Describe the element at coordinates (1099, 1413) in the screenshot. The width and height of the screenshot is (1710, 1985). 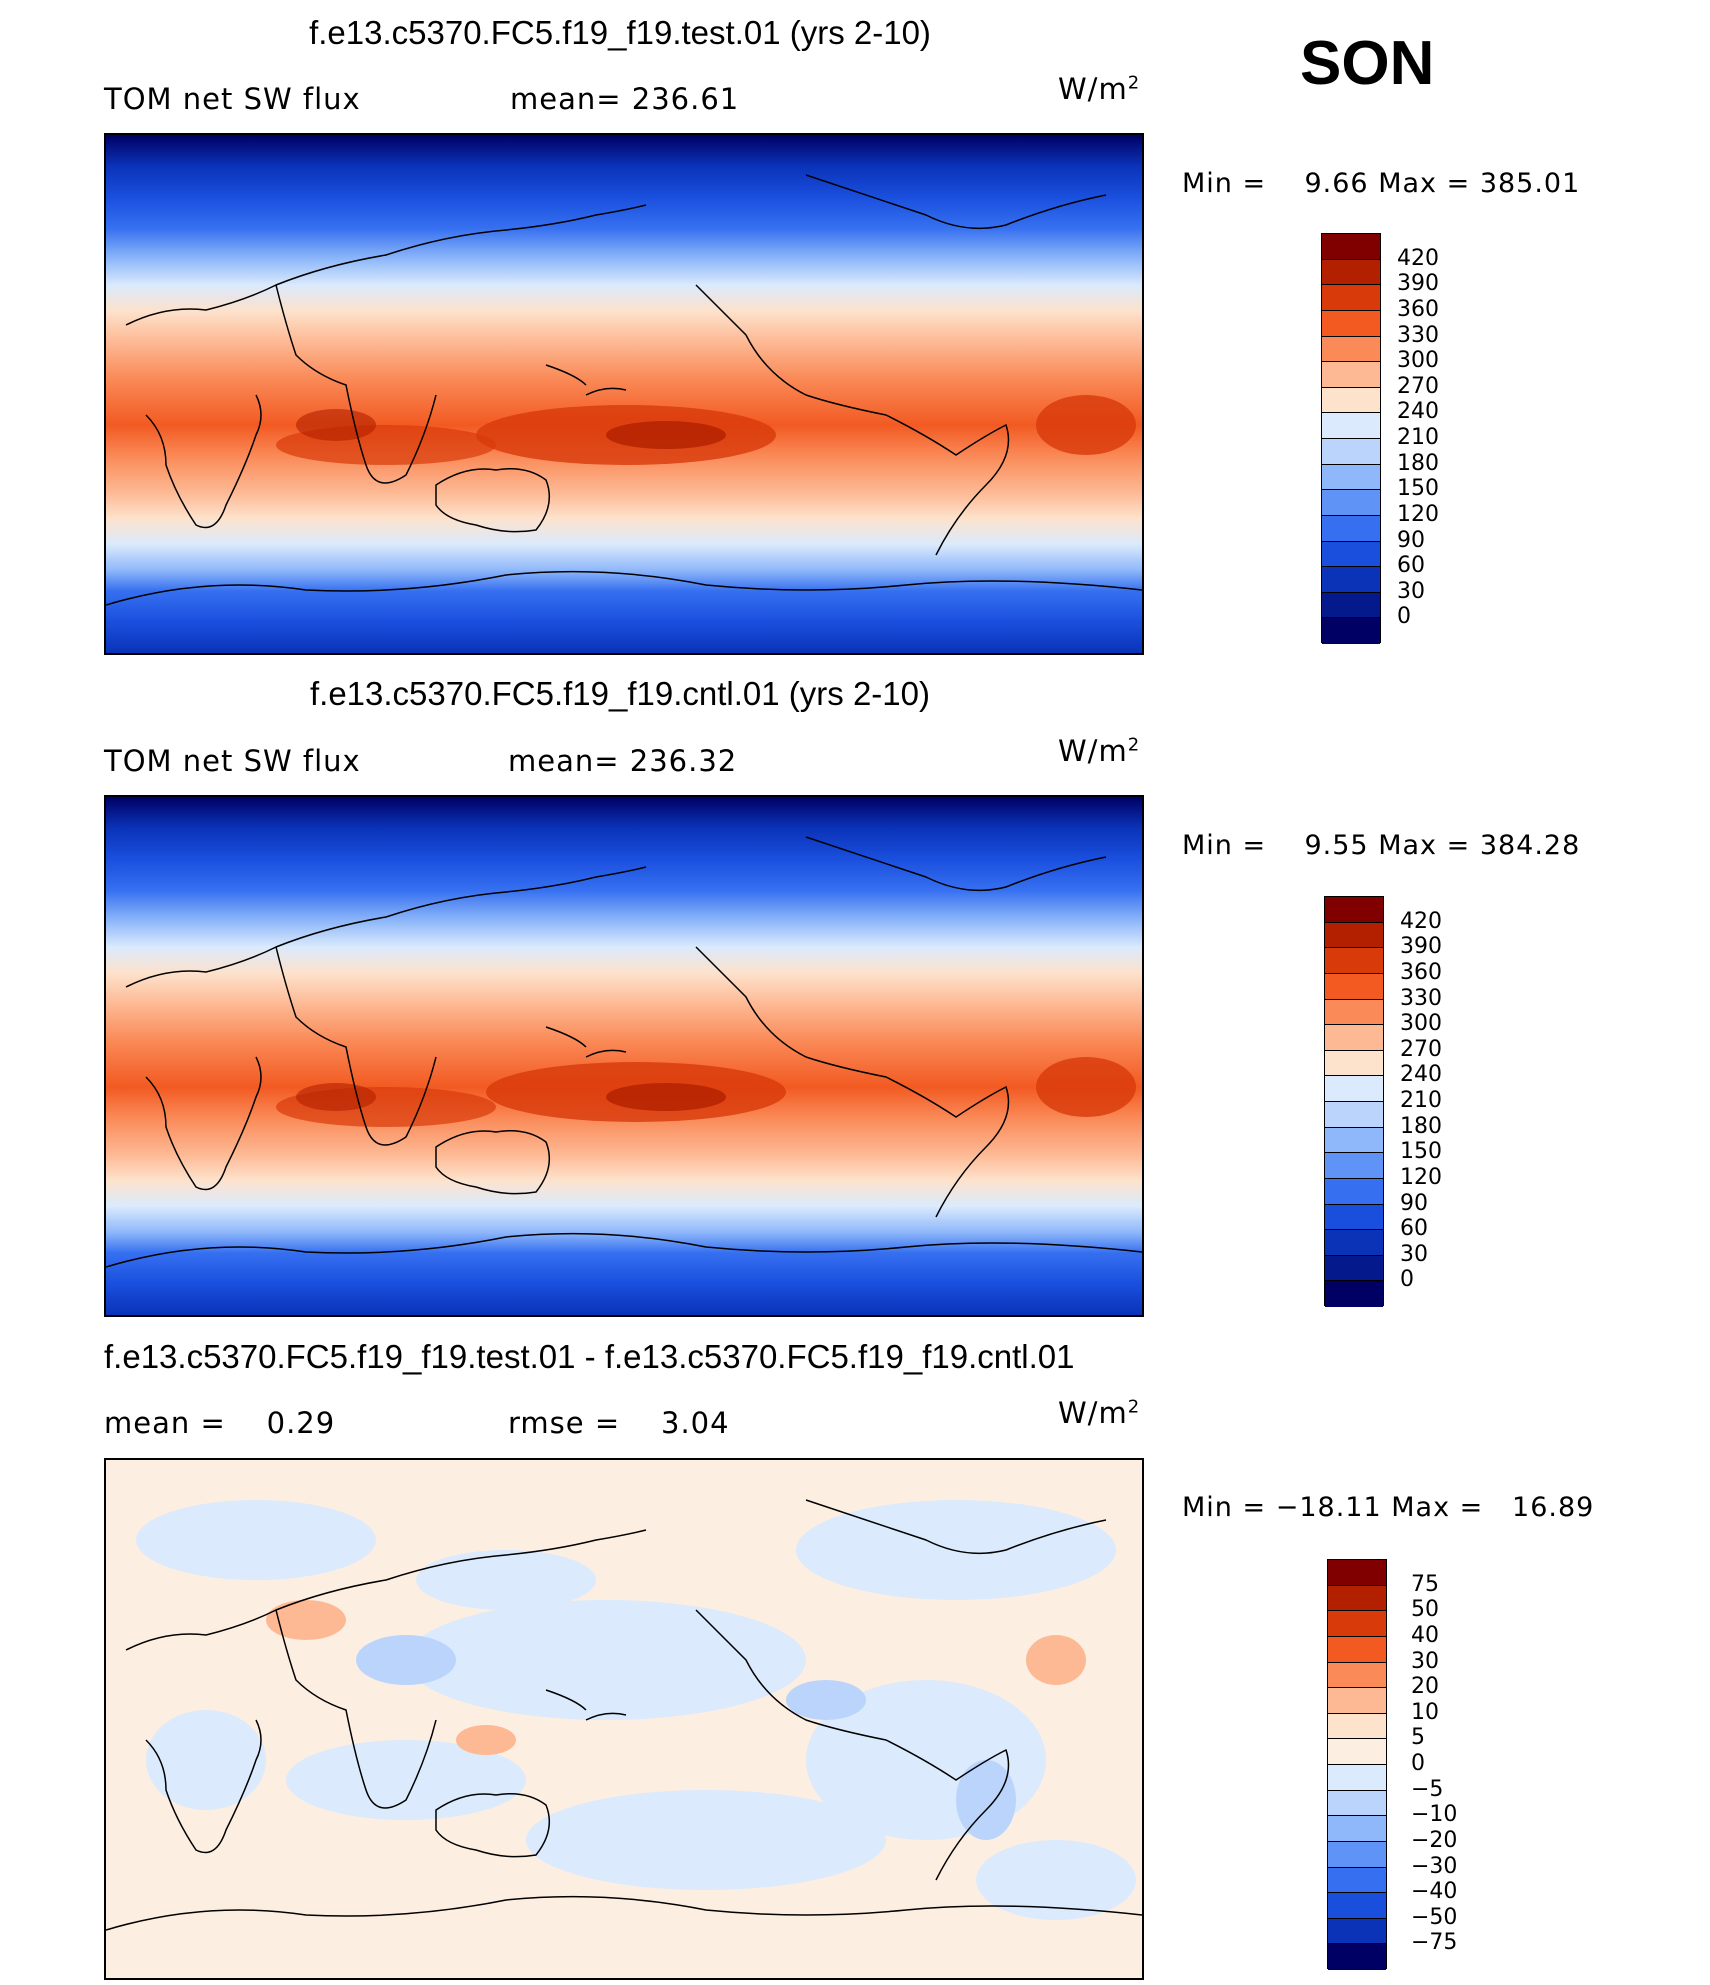
I see `panel-3-units: W/m2` at that location.